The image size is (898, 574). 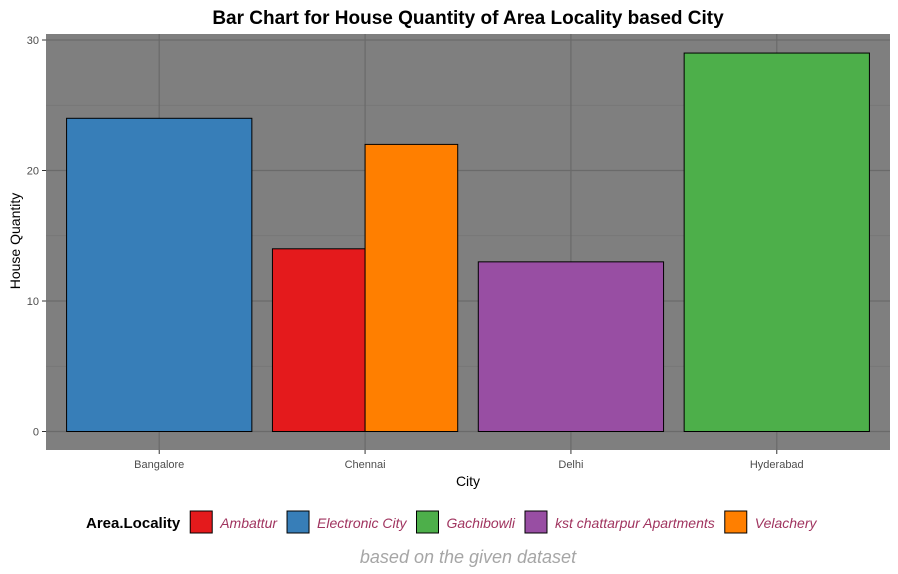 I want to click on legend-label: kst chattarpur Apartments, so click(x=635, y=523).